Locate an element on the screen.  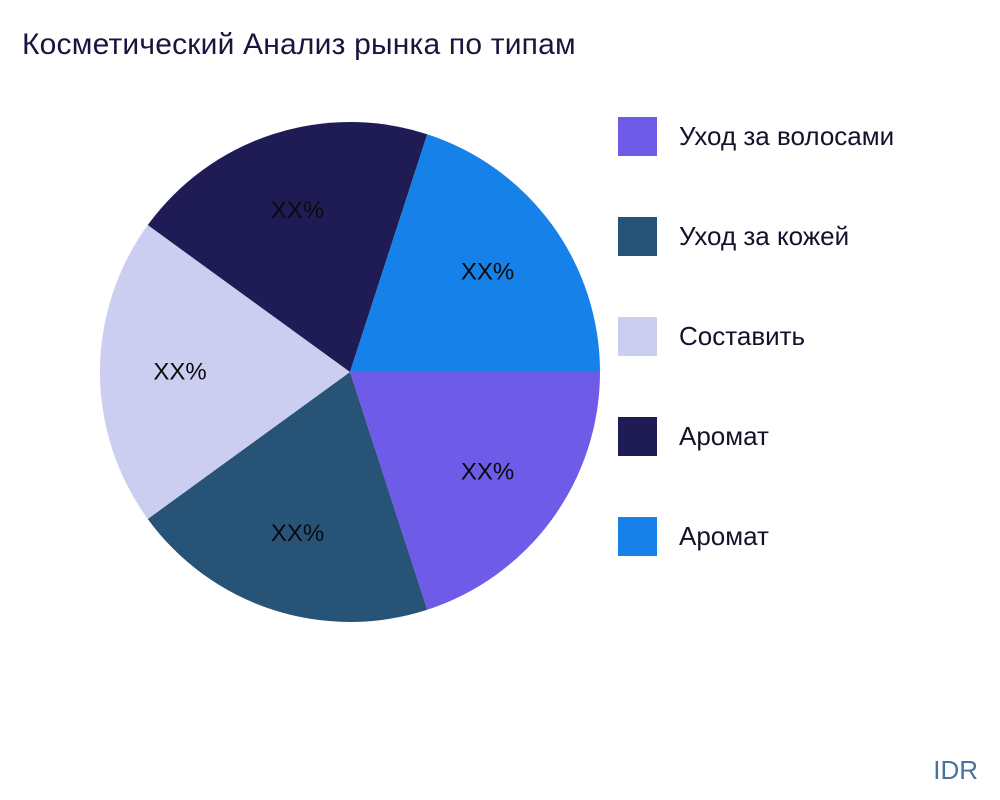
legend-item: Уход за кожей is located at coordinates (756, 236).